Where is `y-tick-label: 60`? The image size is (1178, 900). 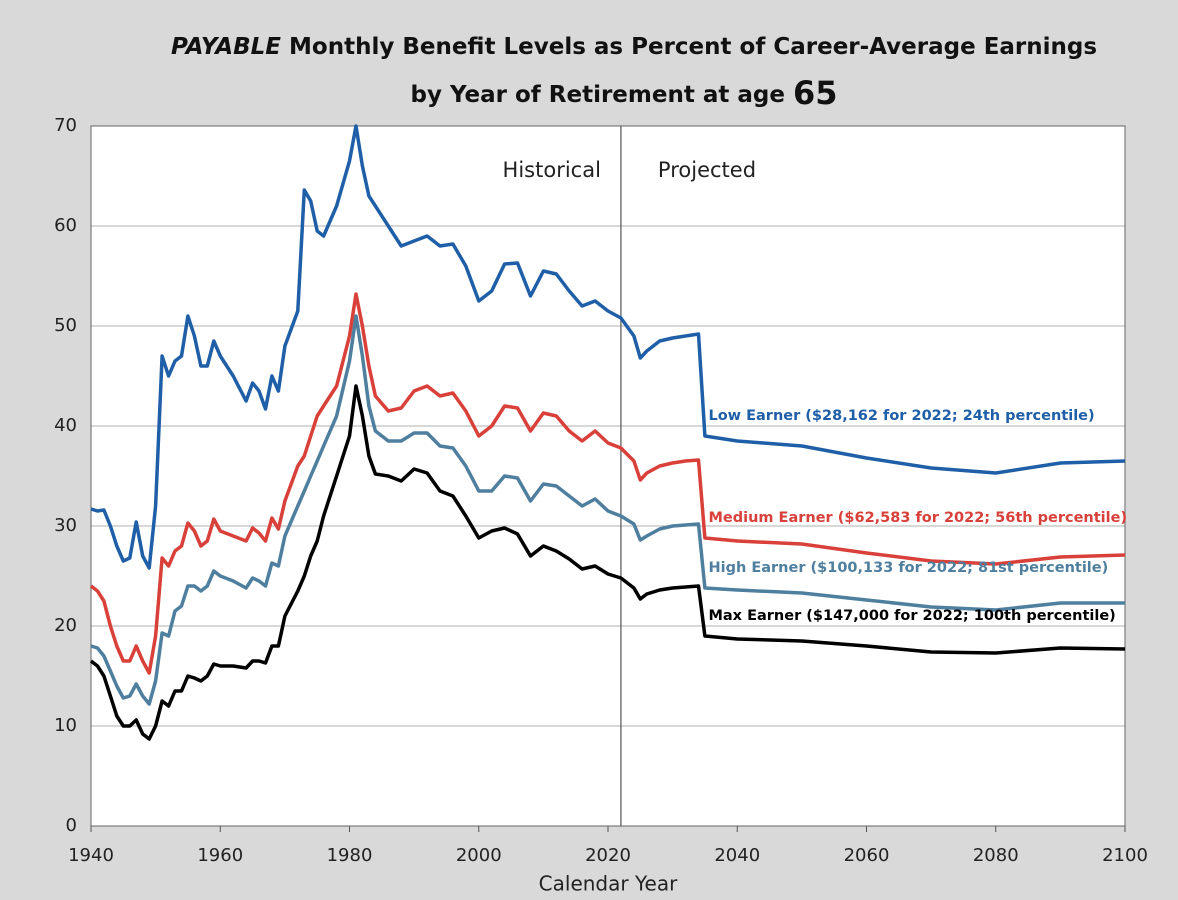 y-tick-label: 60 is located at coordinates (65, 225).